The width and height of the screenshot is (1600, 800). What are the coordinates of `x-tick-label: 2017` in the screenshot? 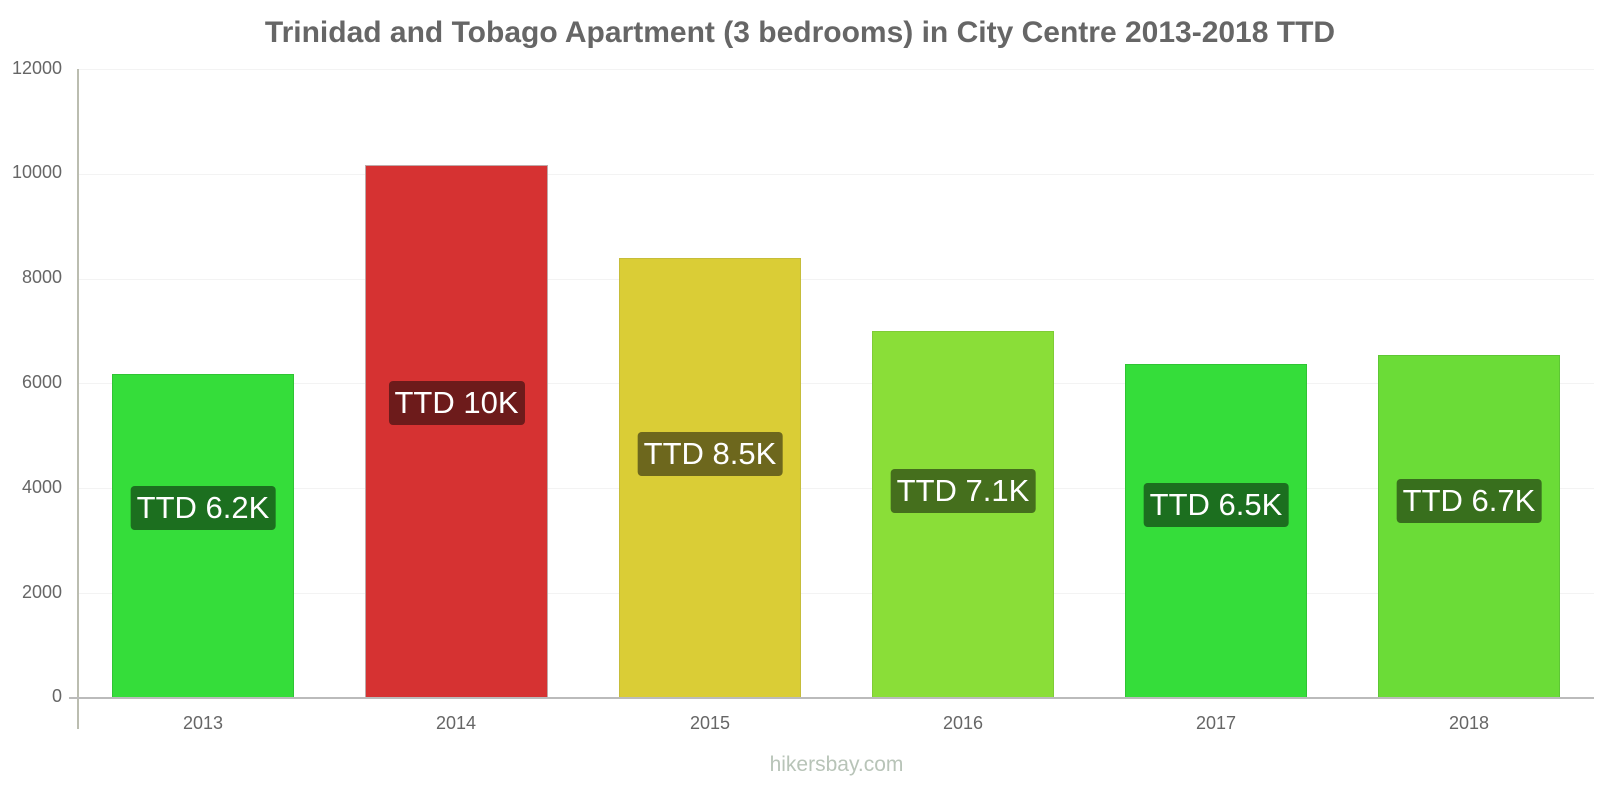 It's located at (1216, 723).